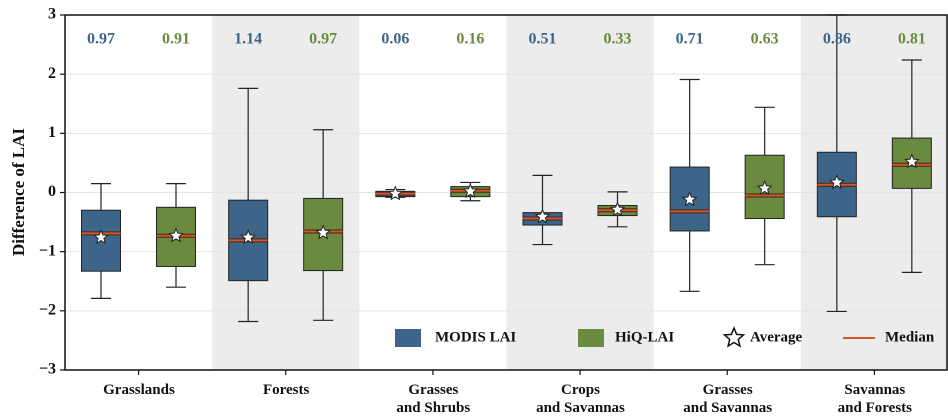  I want to click on y-tick-label: 0, so click(52, 191).